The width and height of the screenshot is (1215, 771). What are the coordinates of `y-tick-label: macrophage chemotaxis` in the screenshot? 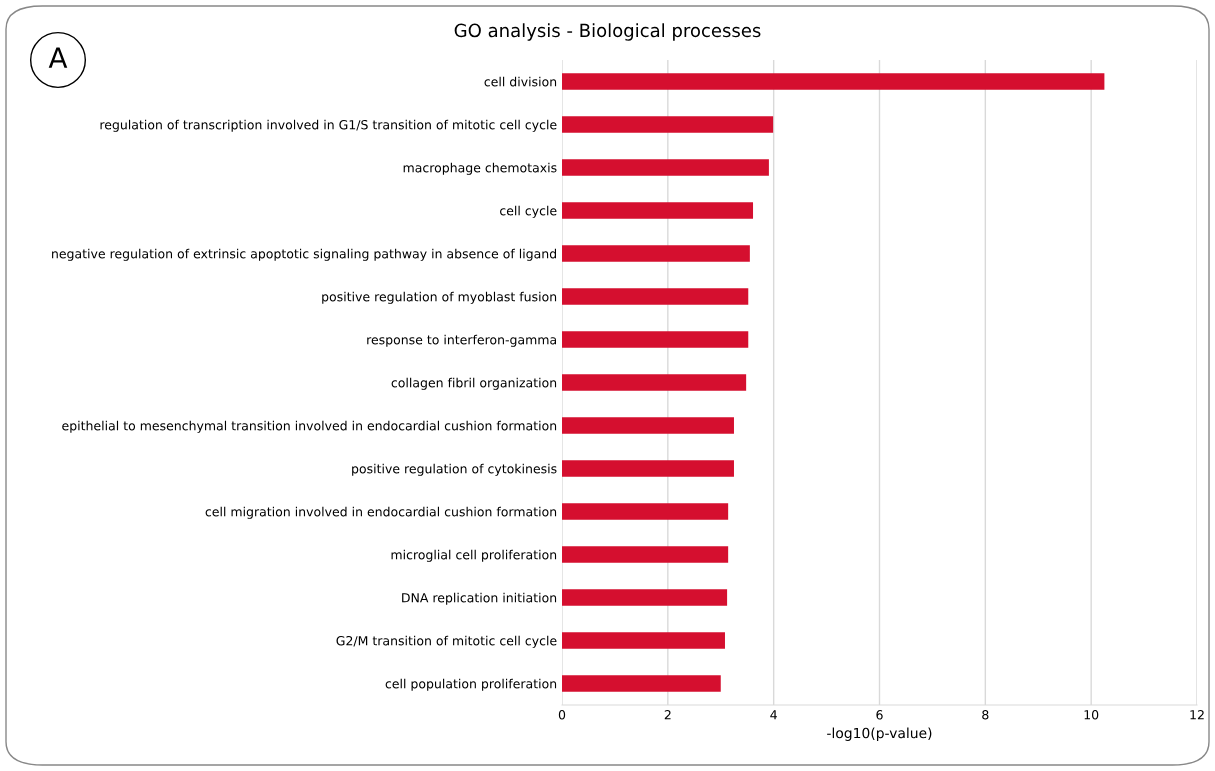 It's located at (480, 168).